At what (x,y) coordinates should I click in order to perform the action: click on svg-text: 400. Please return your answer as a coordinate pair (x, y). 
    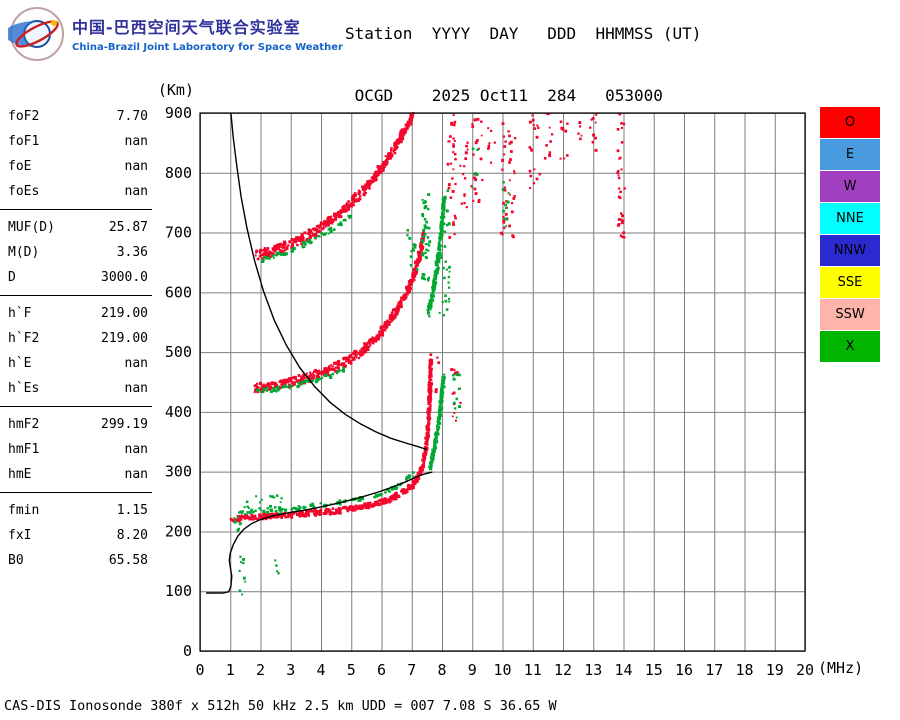
    Looking at the image, I should click on (178, 412).